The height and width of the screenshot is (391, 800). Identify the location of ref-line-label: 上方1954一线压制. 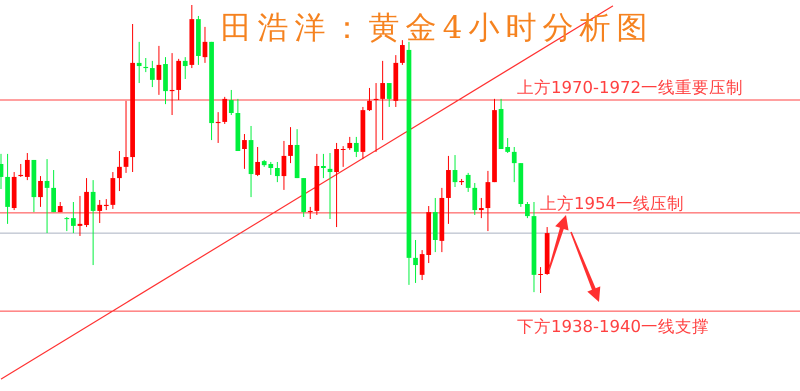
(612, 203).